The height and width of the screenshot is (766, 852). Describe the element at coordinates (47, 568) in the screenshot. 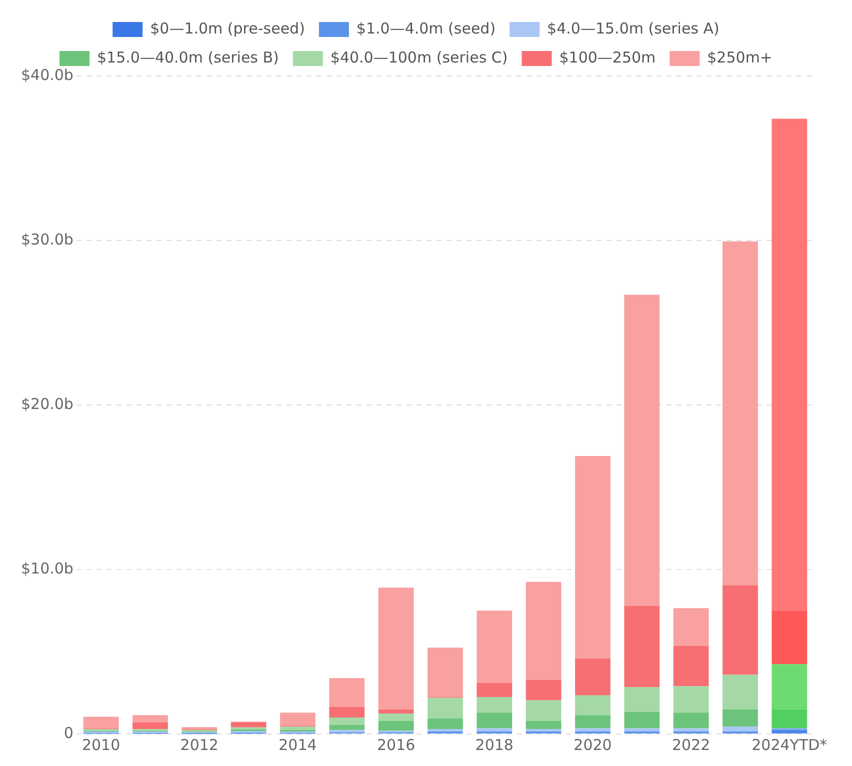

I see `y-tick-label: $10.0b` at that location.